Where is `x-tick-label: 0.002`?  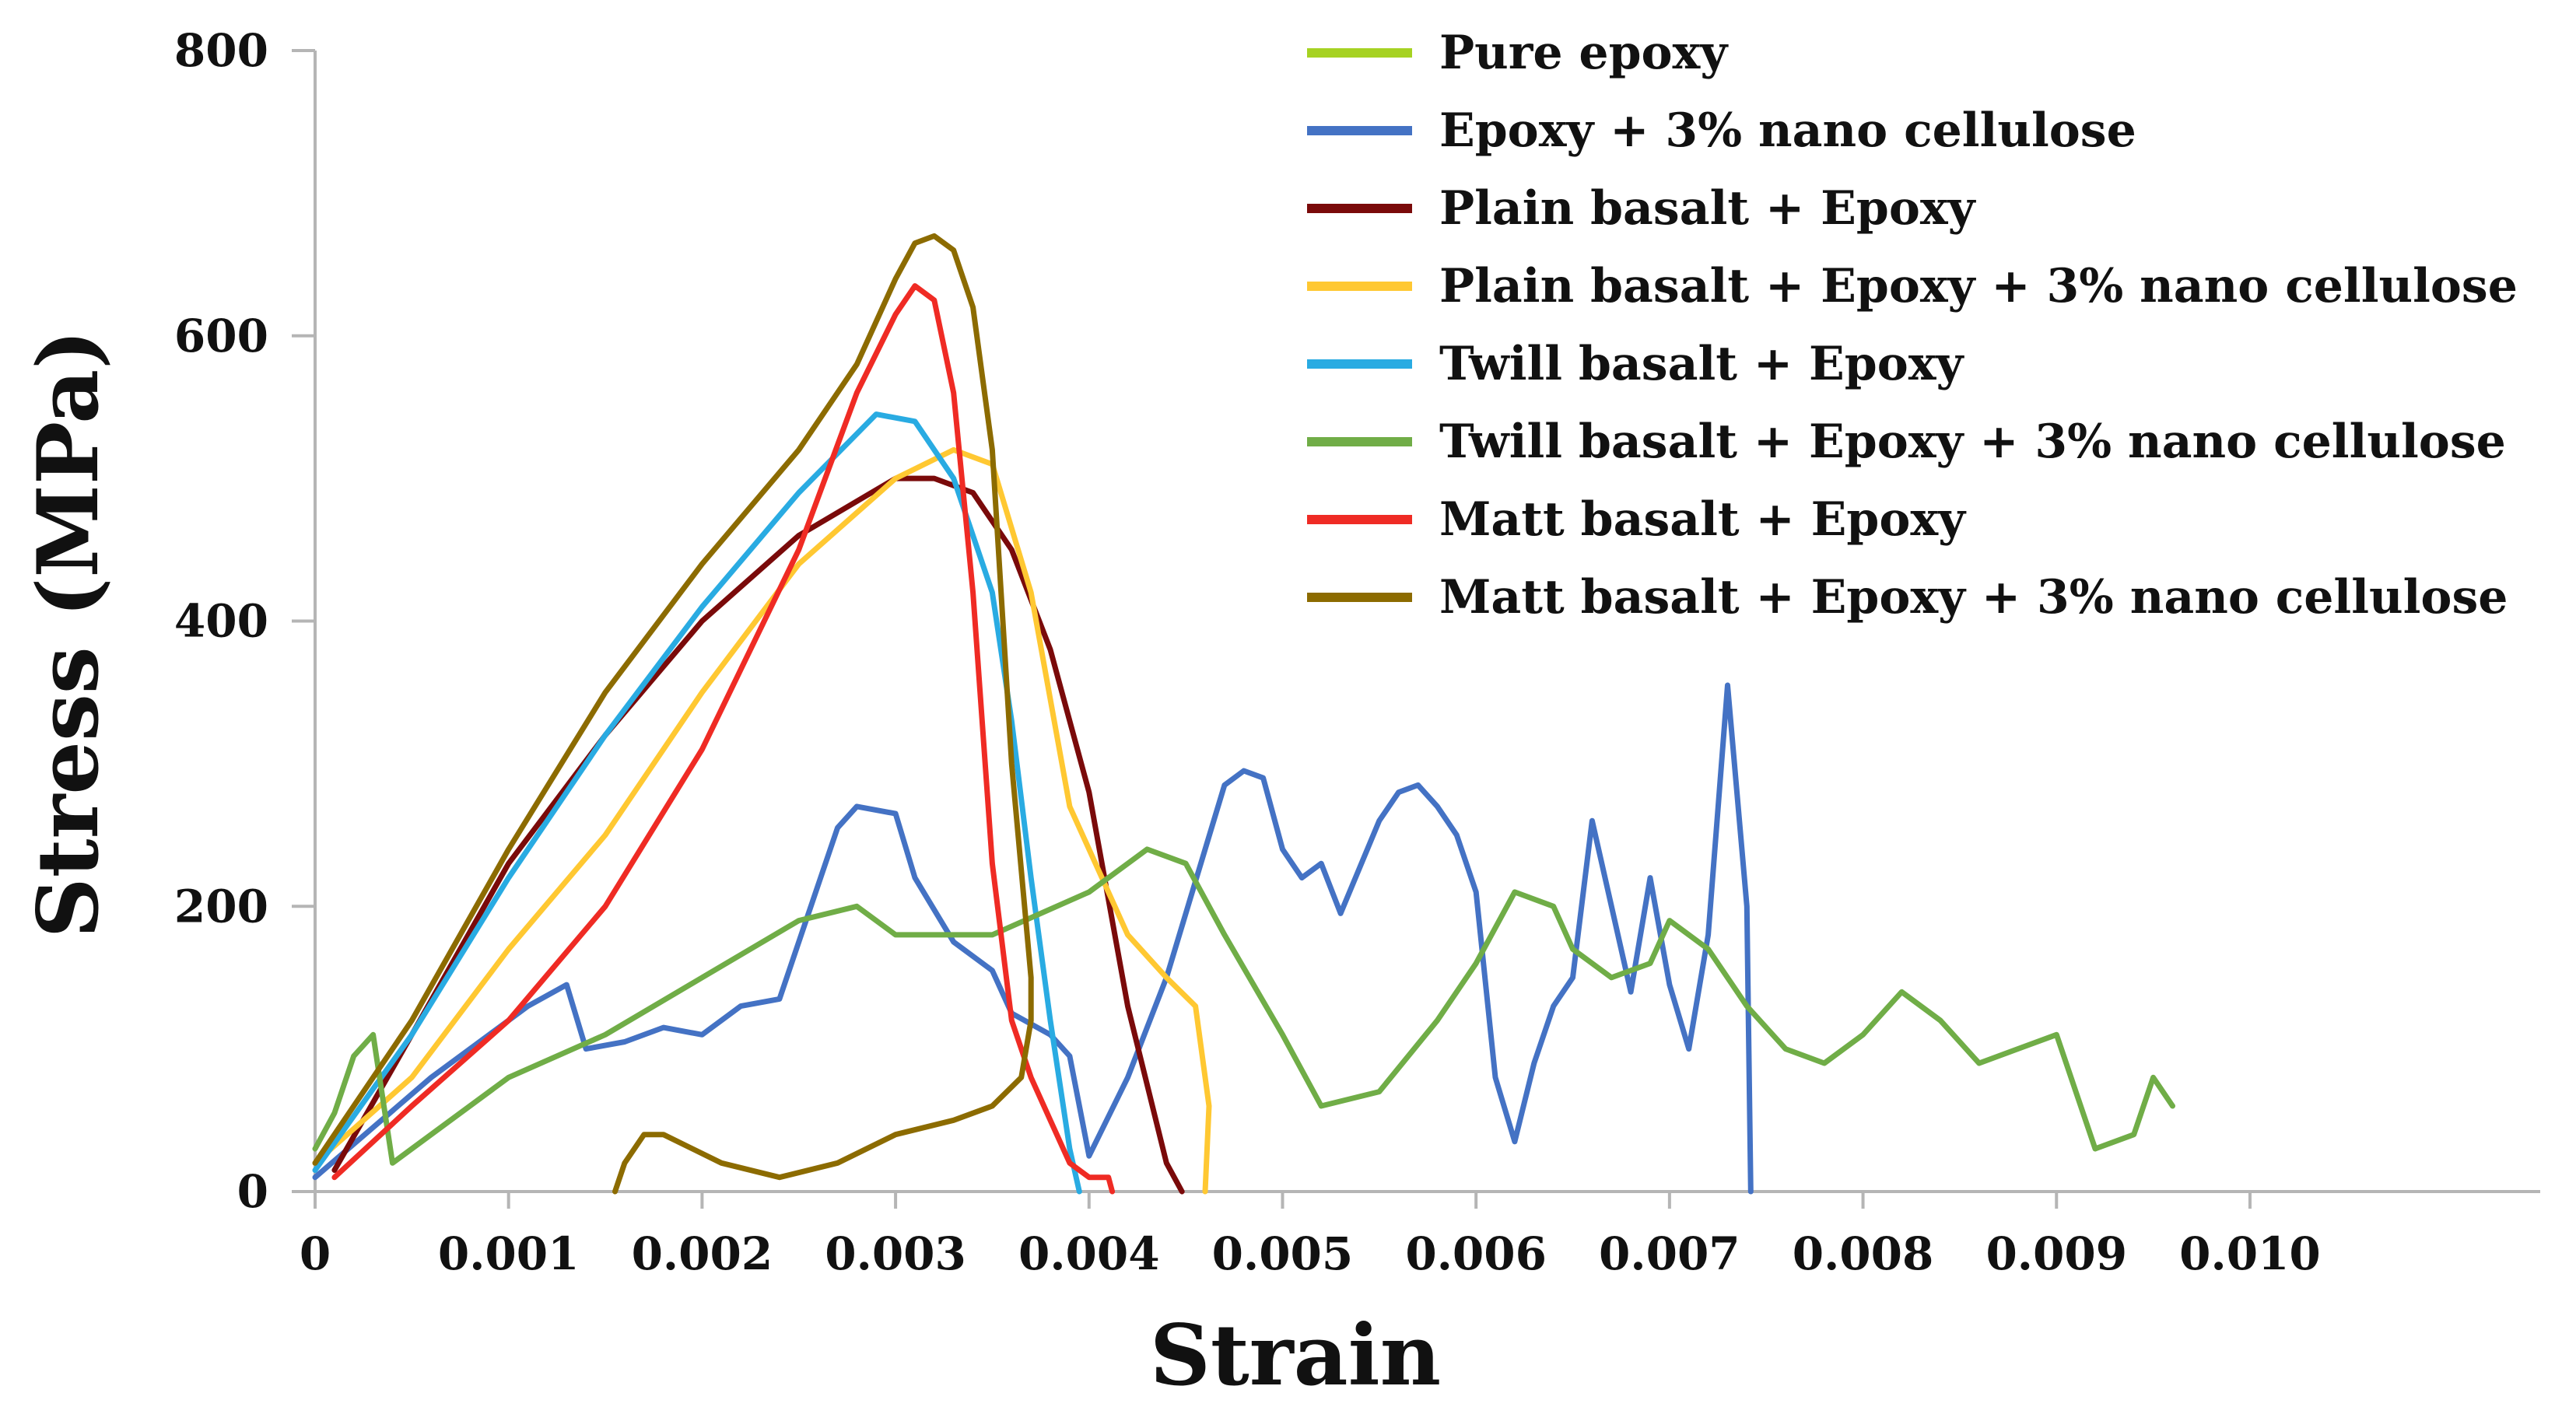 x-tick-label: 0.002 is located at coordinates (702, 1254).